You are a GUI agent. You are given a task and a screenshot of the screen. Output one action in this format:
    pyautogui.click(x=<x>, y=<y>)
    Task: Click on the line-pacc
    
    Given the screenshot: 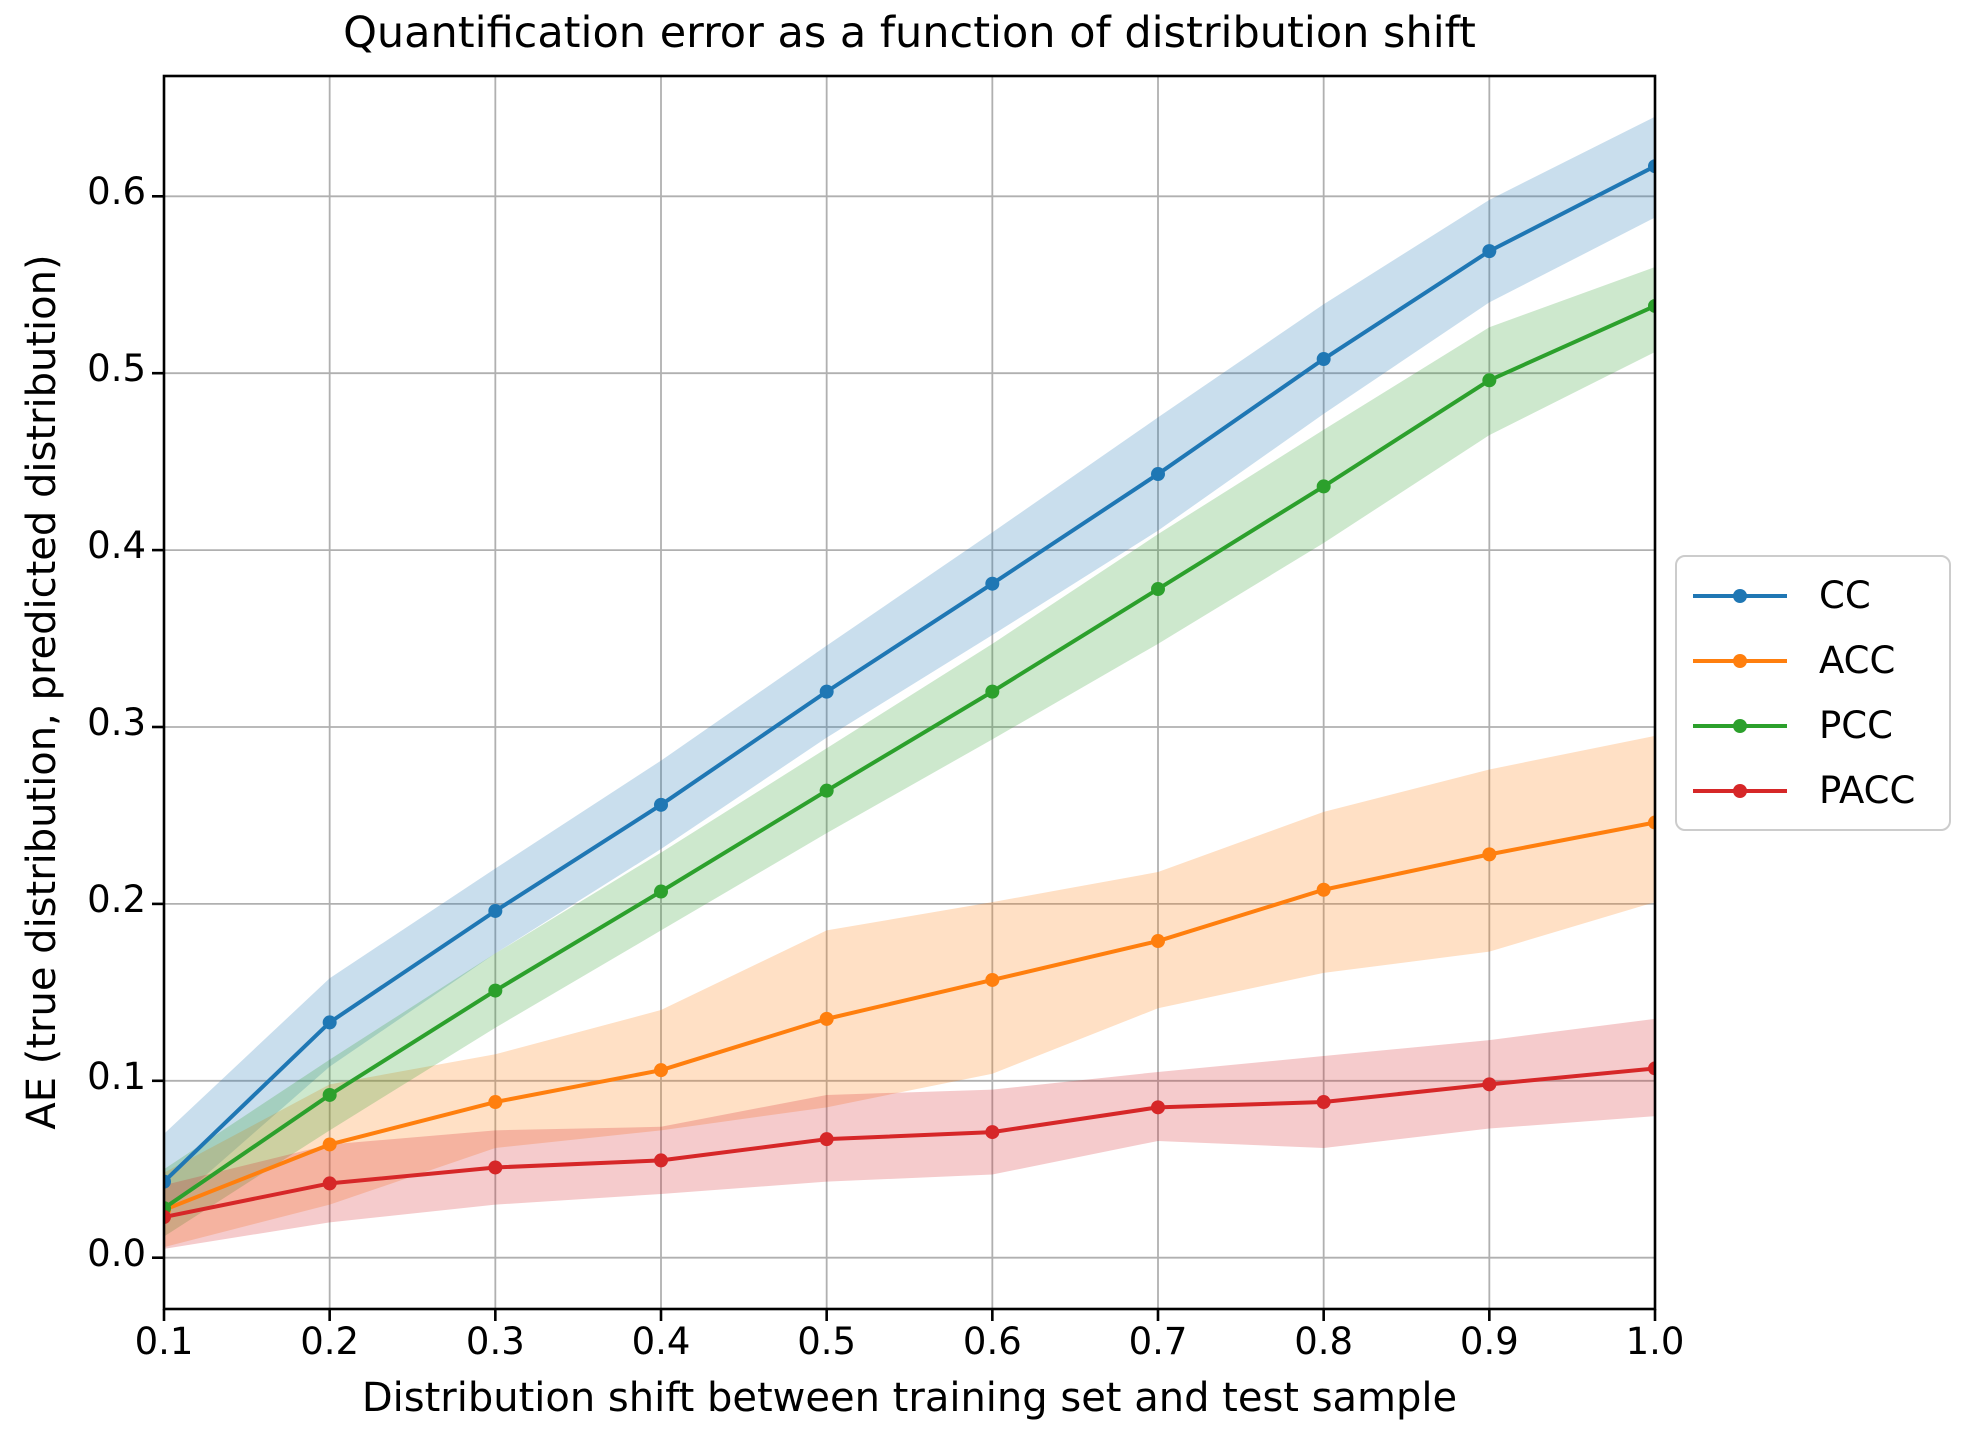 What is the action you would take?
    pyautogui.click(x=909, y=1142)
    